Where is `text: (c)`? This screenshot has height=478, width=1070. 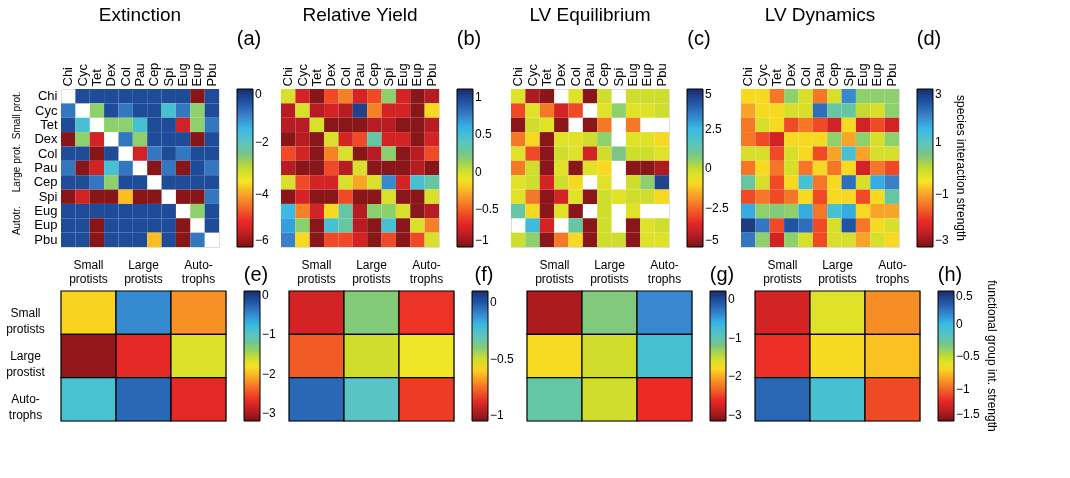
text: (c) is located at coordinates (699, 38).